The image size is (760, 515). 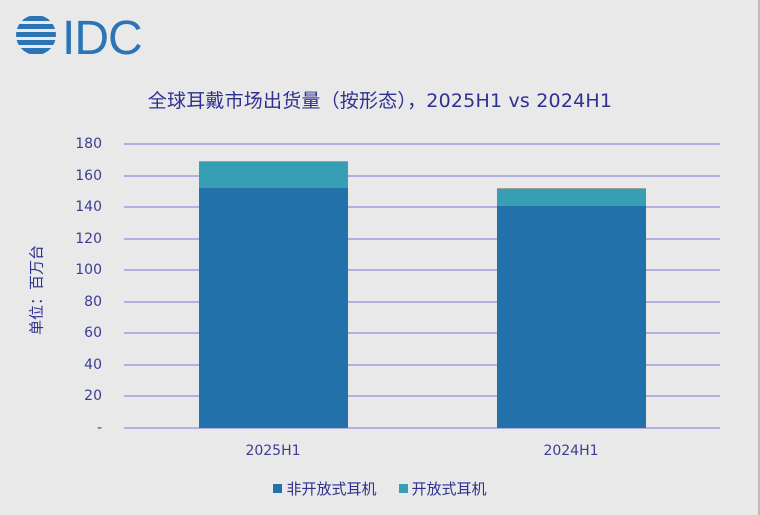 What do you see at coordinates (759, 257) in the screenshot?
I see `window-edge` at bounding box center [759, 257].